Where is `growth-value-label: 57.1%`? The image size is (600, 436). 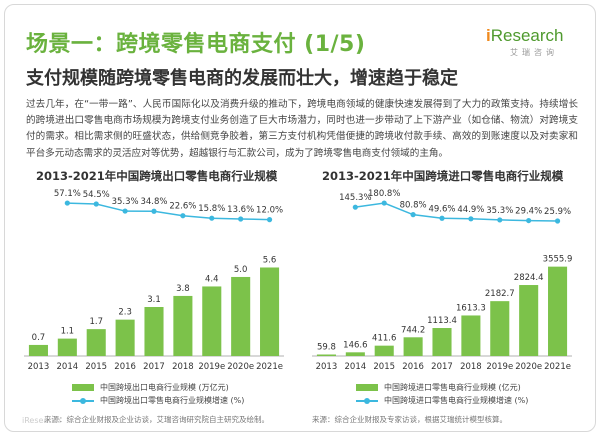 growth-value-label: 57.1% is located at coordinates (67, 194).